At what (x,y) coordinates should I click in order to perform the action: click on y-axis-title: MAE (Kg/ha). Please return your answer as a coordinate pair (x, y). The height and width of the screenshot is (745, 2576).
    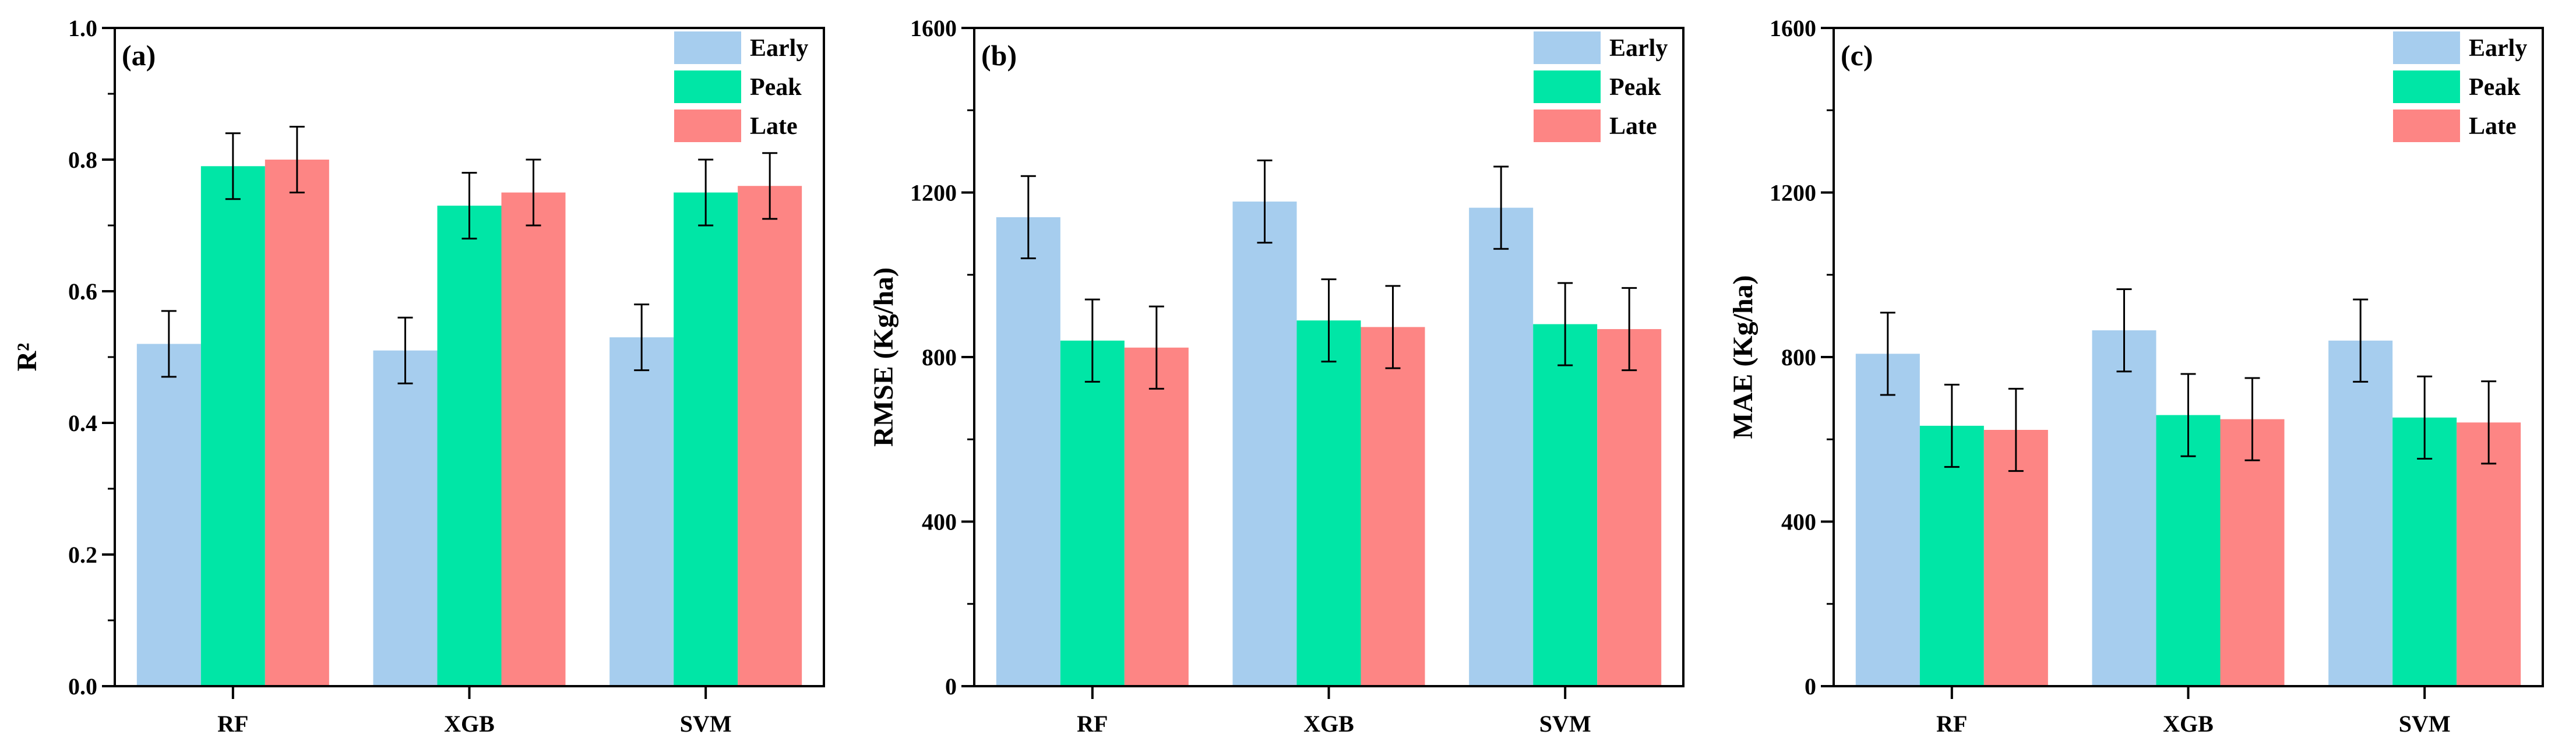
    Looking at the image, I should click on (1743, 357).